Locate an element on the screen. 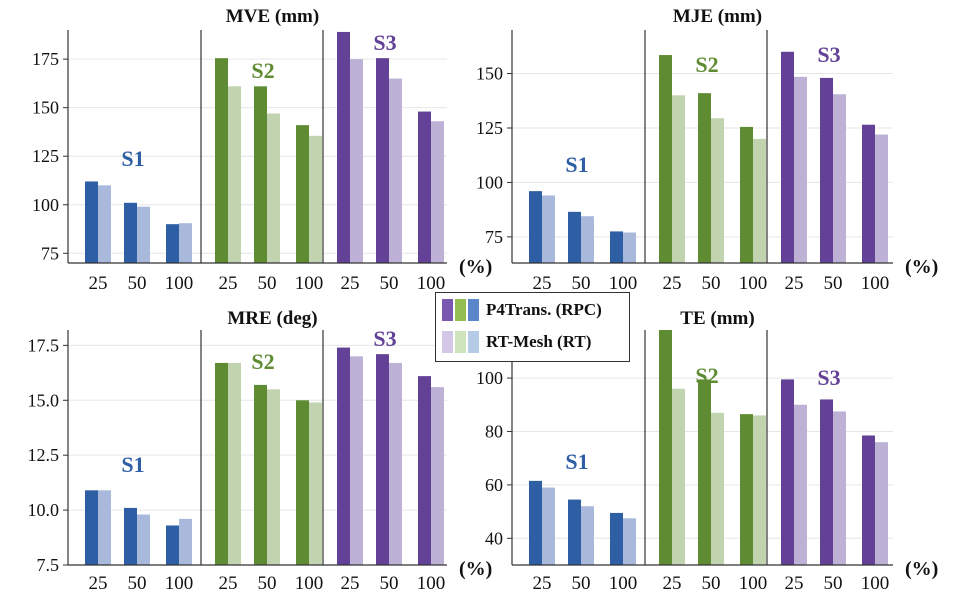  y-tick-label: 12.5 is located at coordinates (44, 455).